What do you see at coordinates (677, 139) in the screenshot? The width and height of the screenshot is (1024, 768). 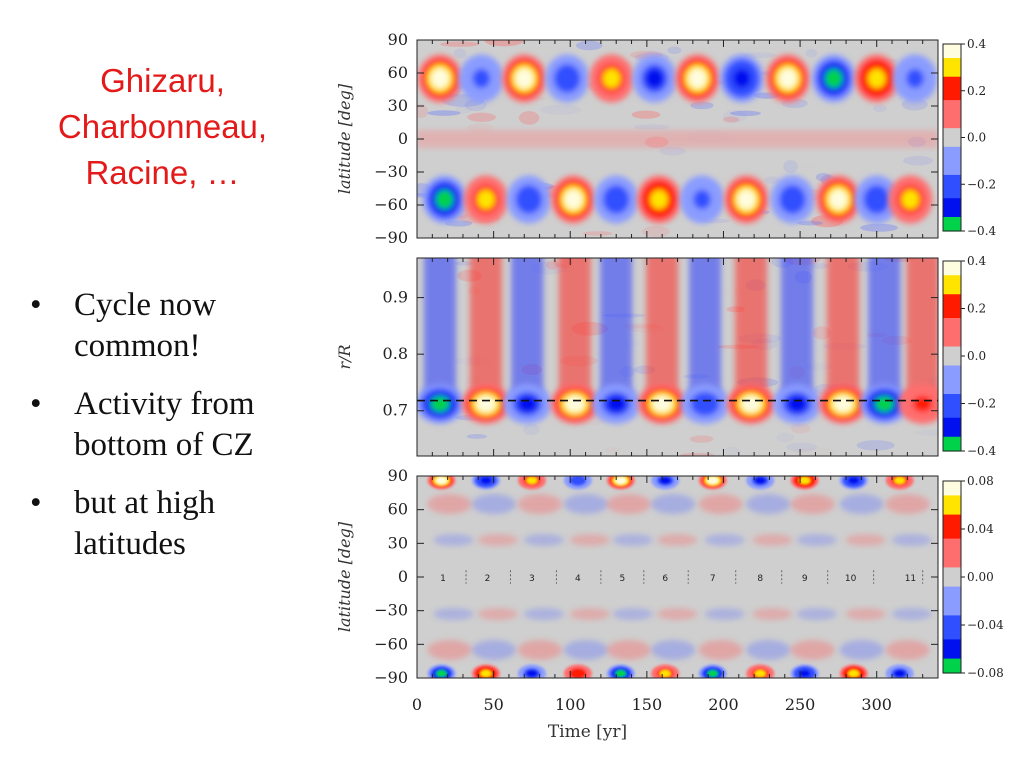 I see `equator-band` at bounding box center [677, 139].